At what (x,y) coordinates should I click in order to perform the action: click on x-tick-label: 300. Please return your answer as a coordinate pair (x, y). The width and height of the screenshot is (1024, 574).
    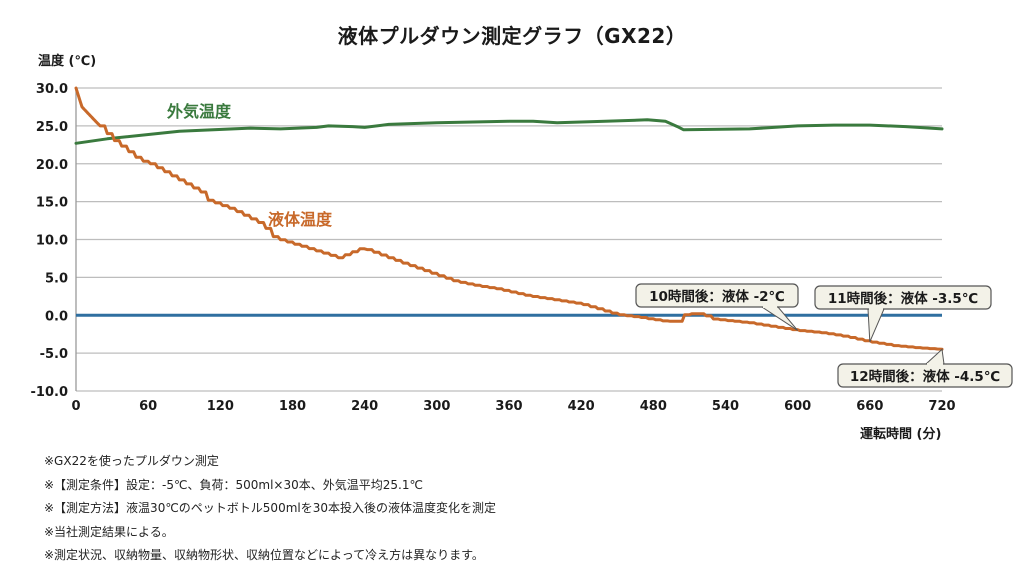
    Looking at the image, I should click on (436, 406).